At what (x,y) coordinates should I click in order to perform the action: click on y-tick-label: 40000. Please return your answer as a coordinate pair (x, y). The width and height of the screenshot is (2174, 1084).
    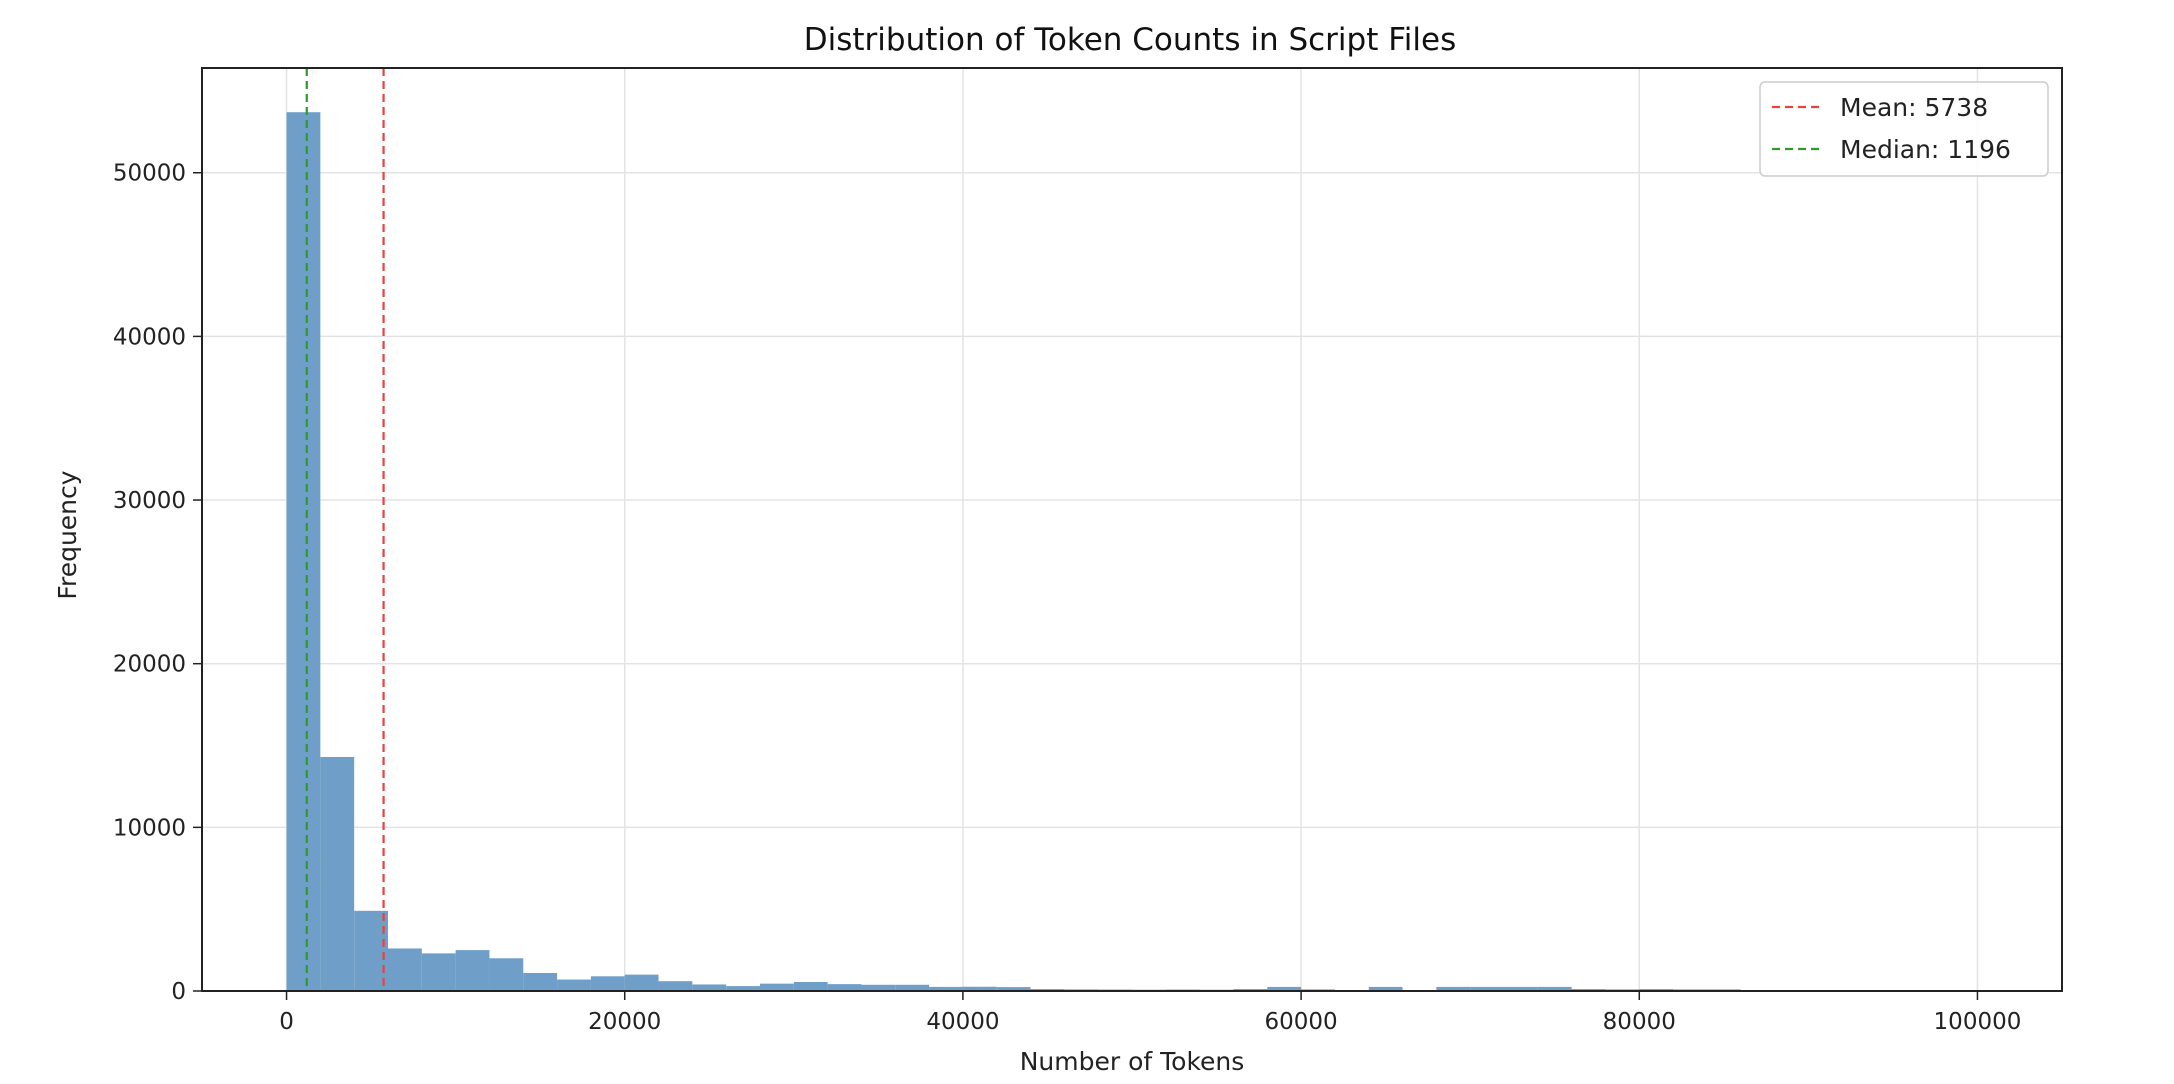
    Looking at the image, I should click on (149, 337).